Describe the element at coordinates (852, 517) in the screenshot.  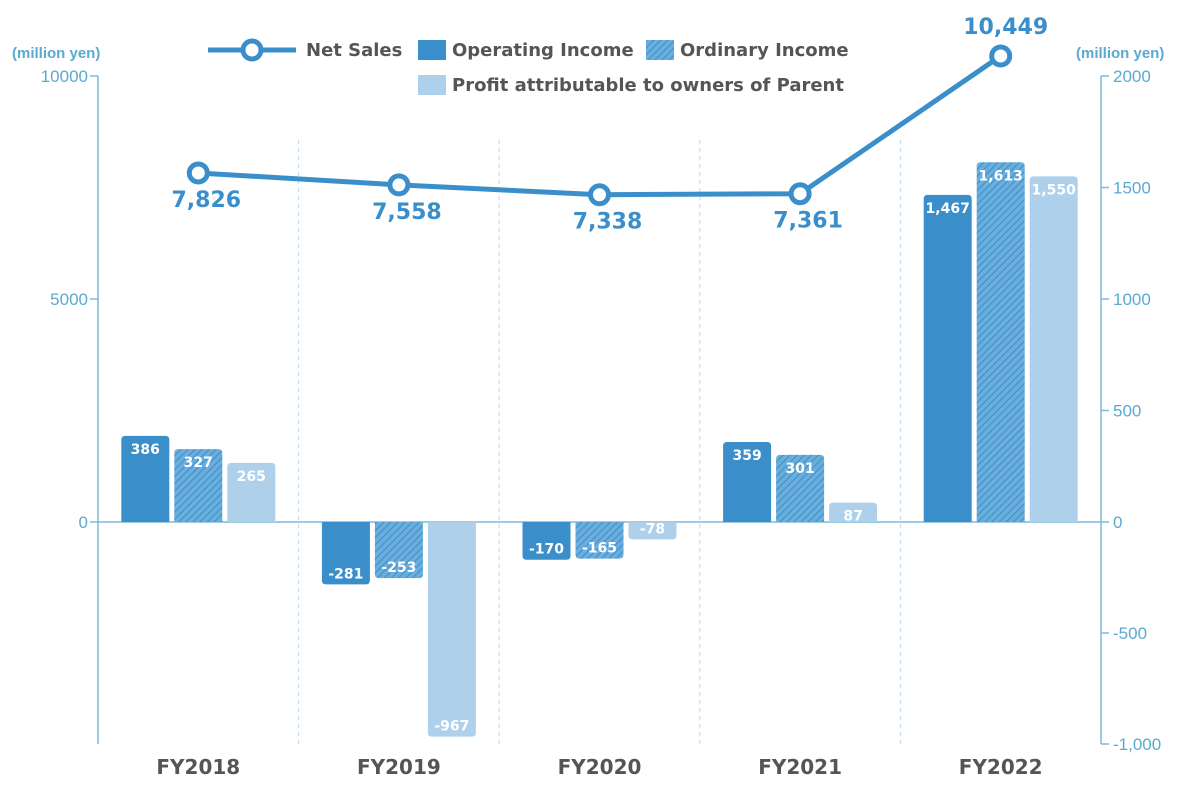
I see `profit-label: 87` at that location.